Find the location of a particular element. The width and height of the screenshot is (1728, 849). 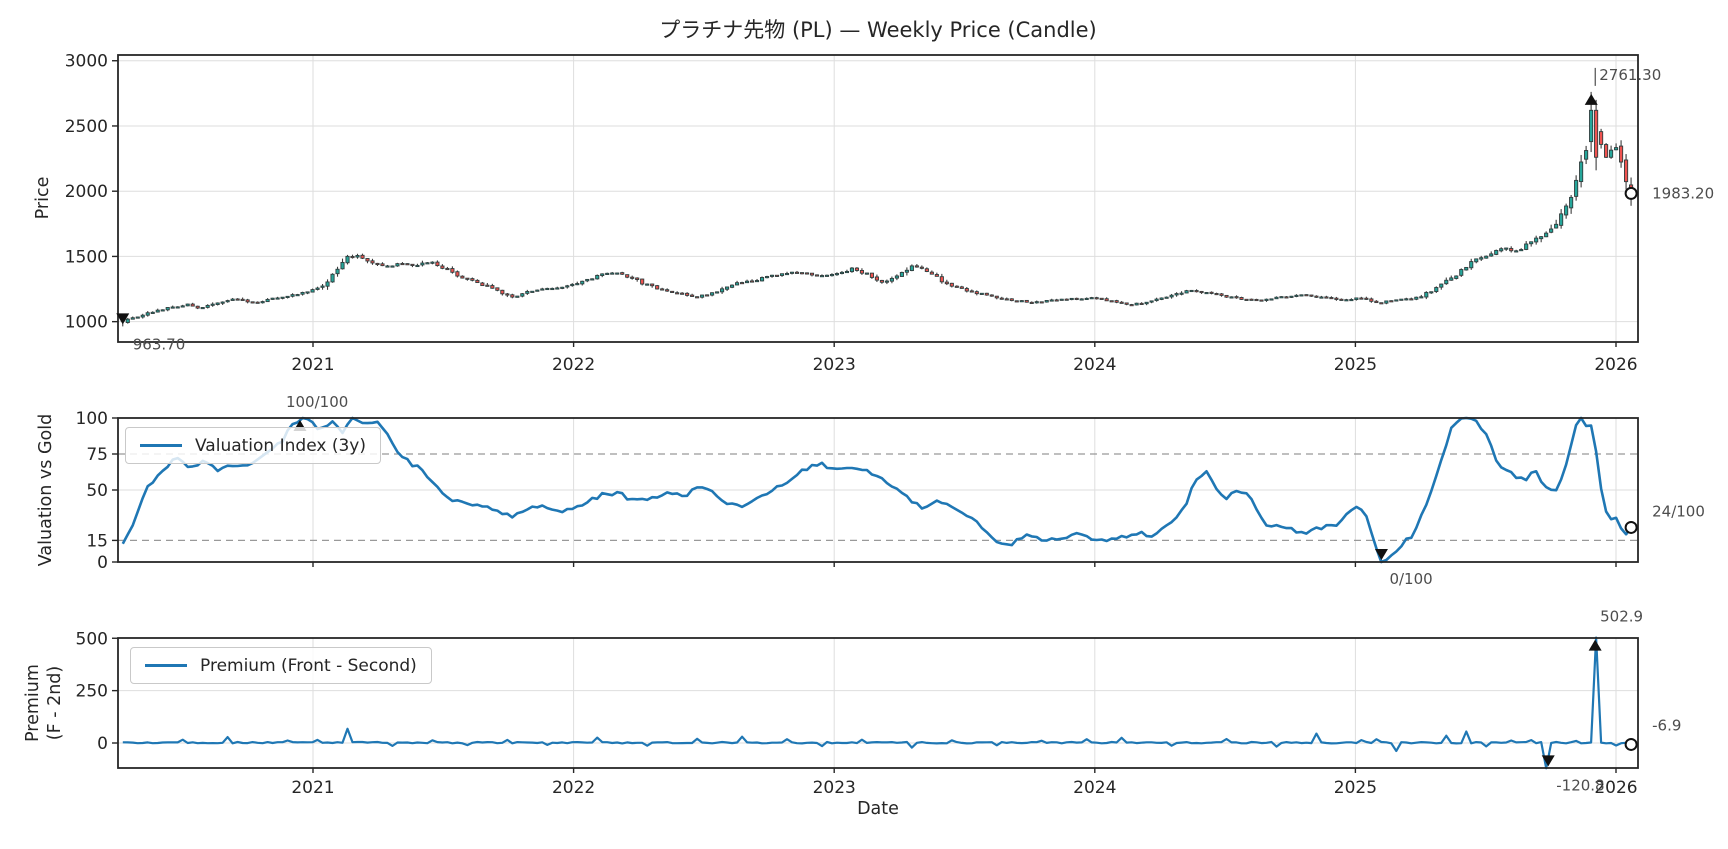

svg-text: 250 is located at coordinates (92, 692).